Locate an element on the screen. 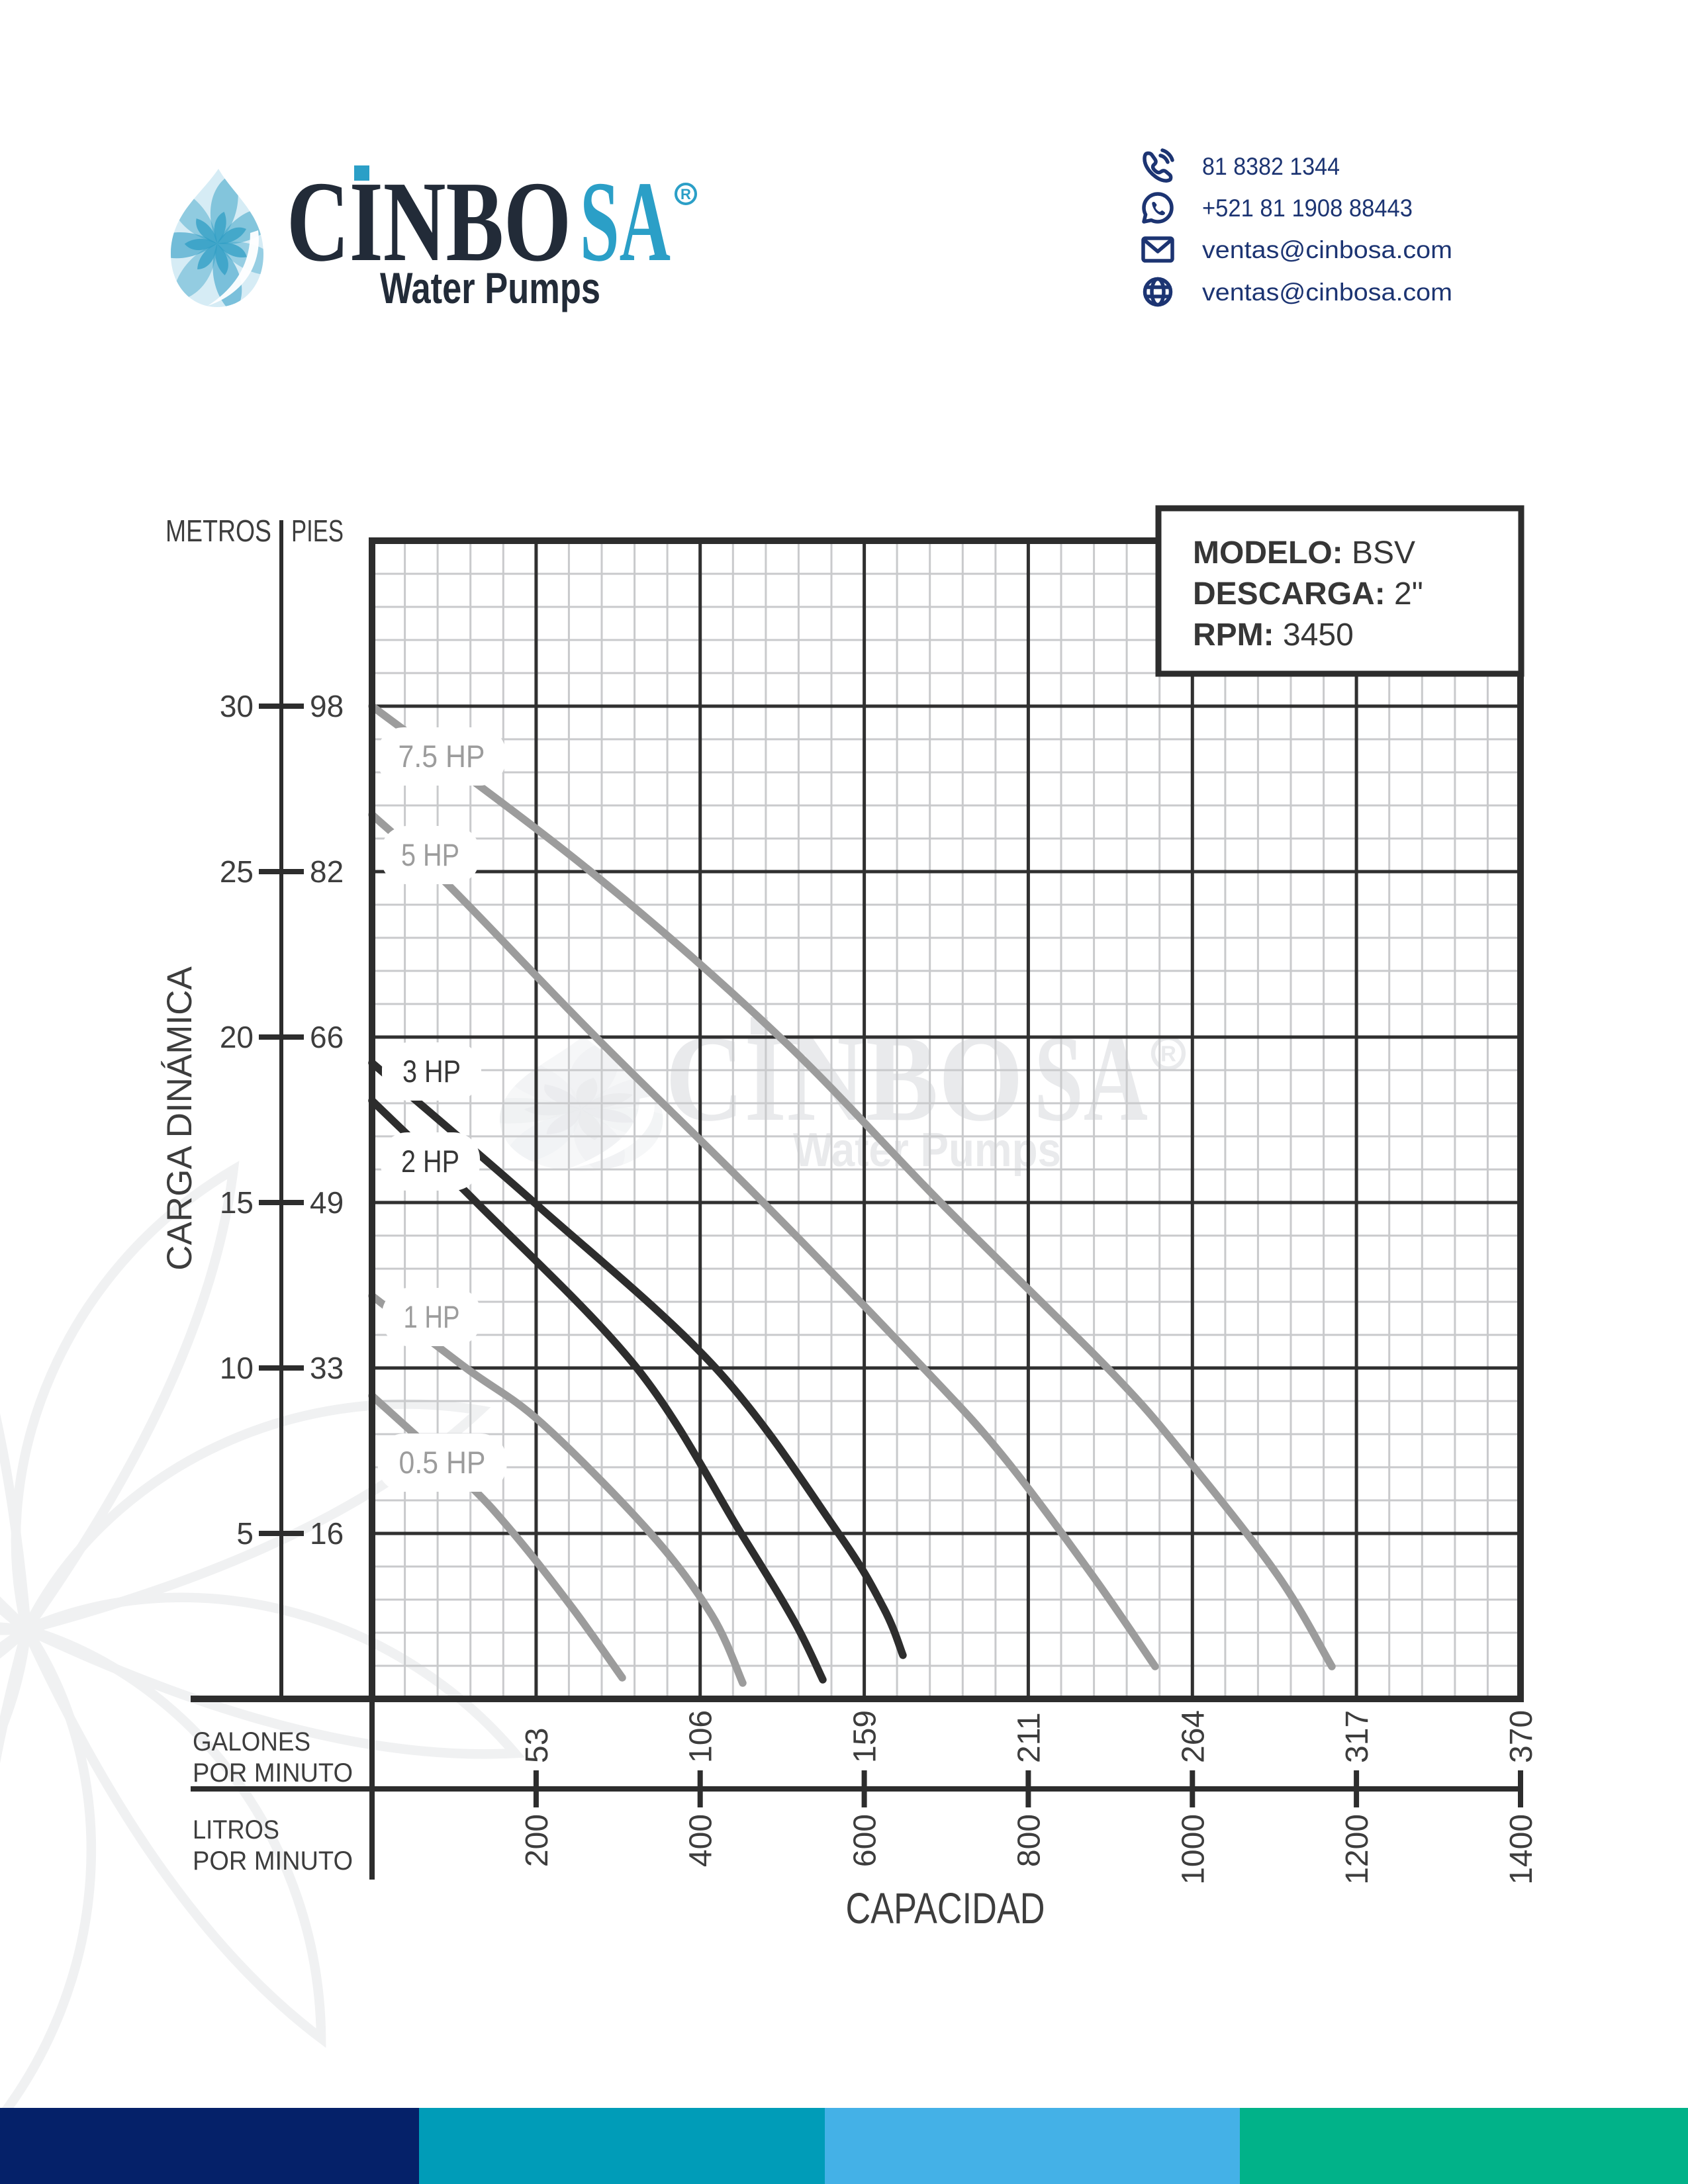 The height and width of the screenshot is (2184, 1688). svg-text: 49 is located at coordinates (327, 1203).